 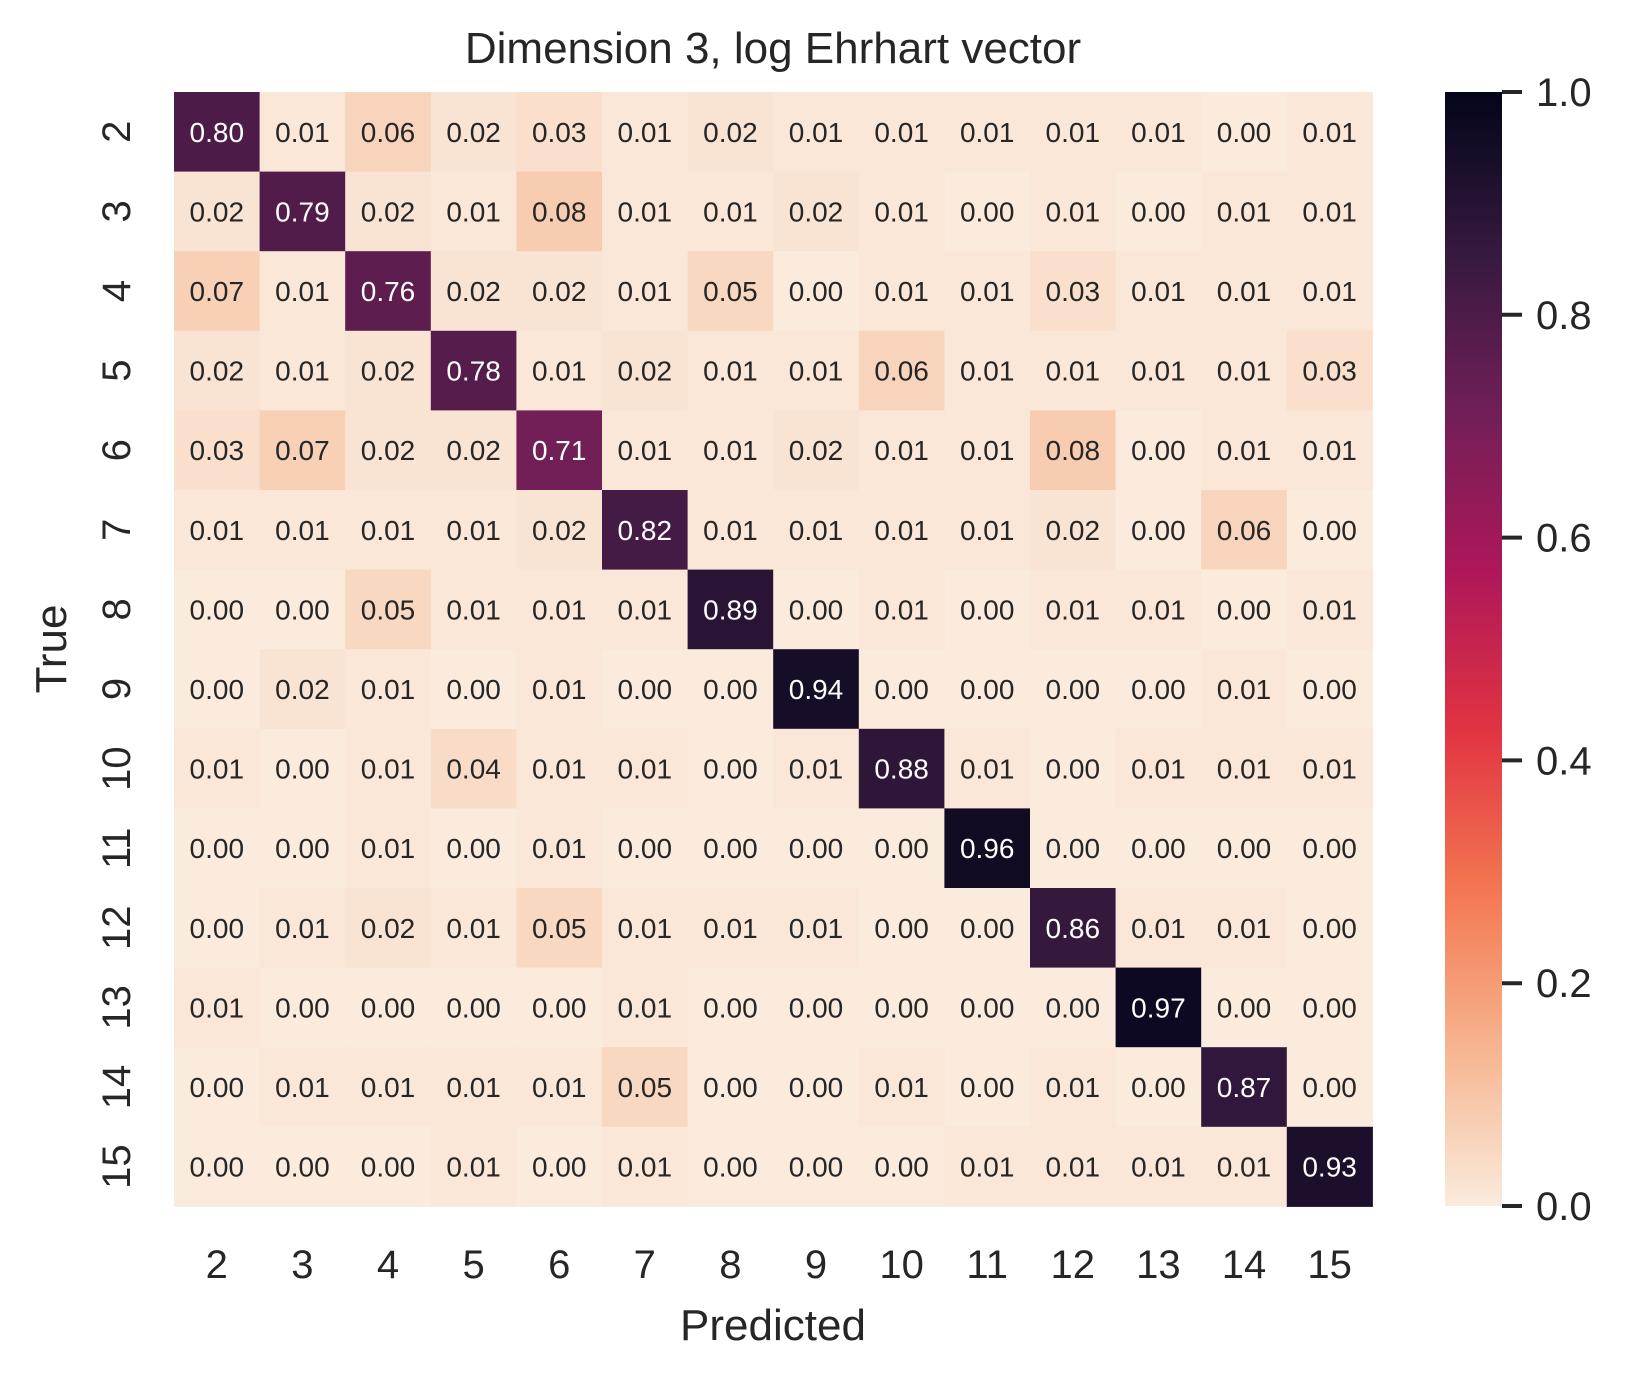 What do you see at coordinates (117, 370) in the screenshot?
I see `y-tick-label: 5` at bounding box center [117, 370].